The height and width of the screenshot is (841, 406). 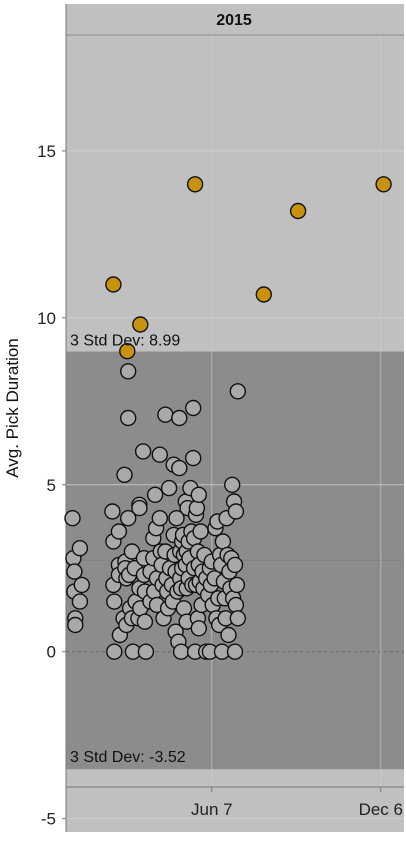 I want to click on y-axis-ticks: -5 0 5 10 15, so click(x=51, y=485).